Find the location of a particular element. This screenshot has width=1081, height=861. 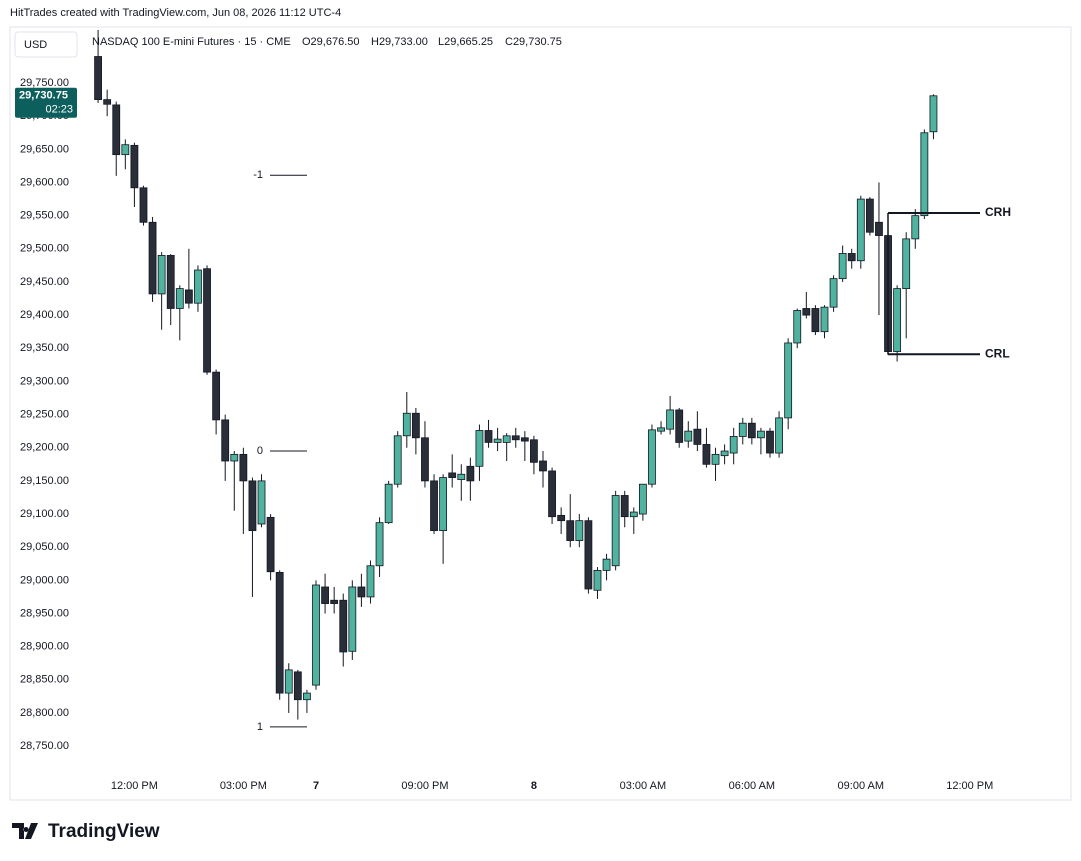

fib-level-label: 1 is located at coordinates (260, 727).